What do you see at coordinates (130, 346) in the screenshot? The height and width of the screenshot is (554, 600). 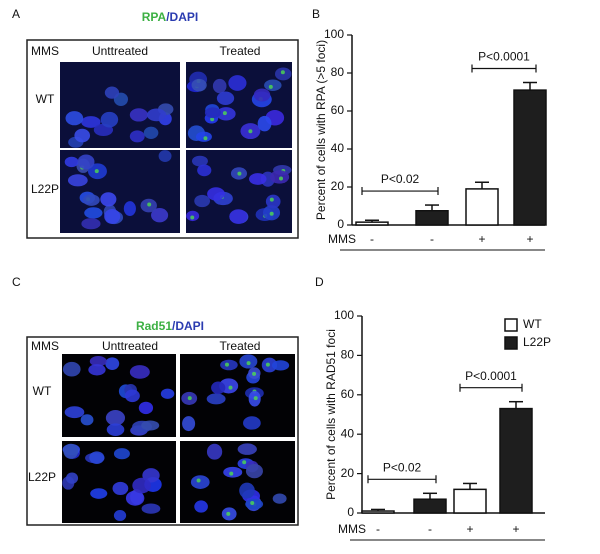 I see `column-label: Unttreated` at bounding box center [130, 346].